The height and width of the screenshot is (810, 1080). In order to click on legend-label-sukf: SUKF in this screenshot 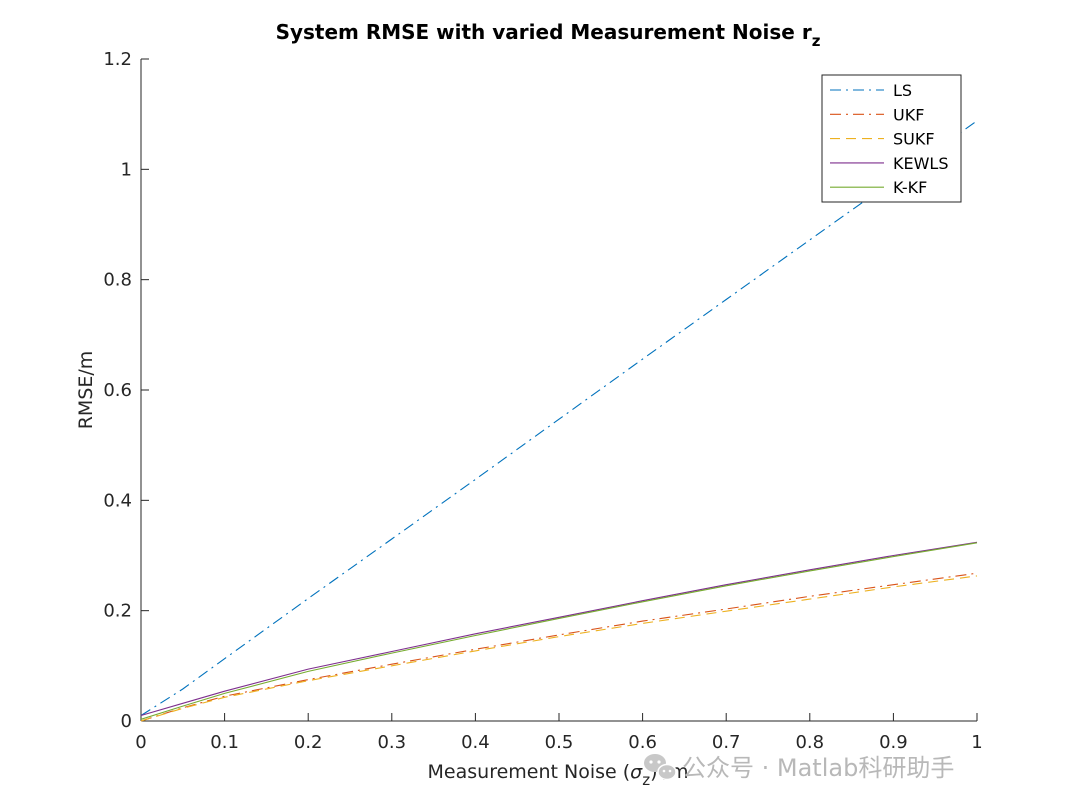, I will do `click(914, 139)`.